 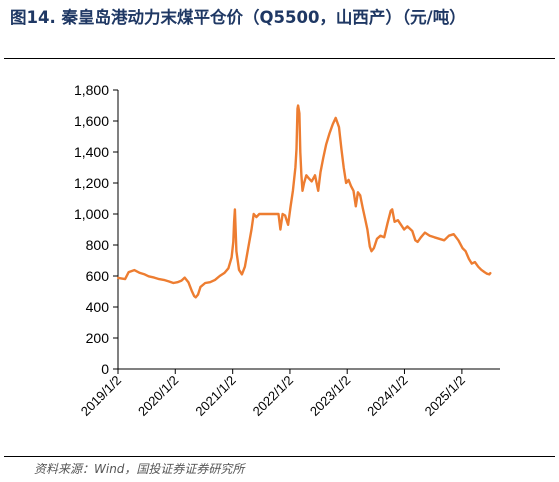 What do you see at coordinates (96, 229) in the screenshot?
I see `y-axis: 0 200 400 600 800 1,000 1,200 1,400 1,600 1,800` at bounding box center [96, 229].